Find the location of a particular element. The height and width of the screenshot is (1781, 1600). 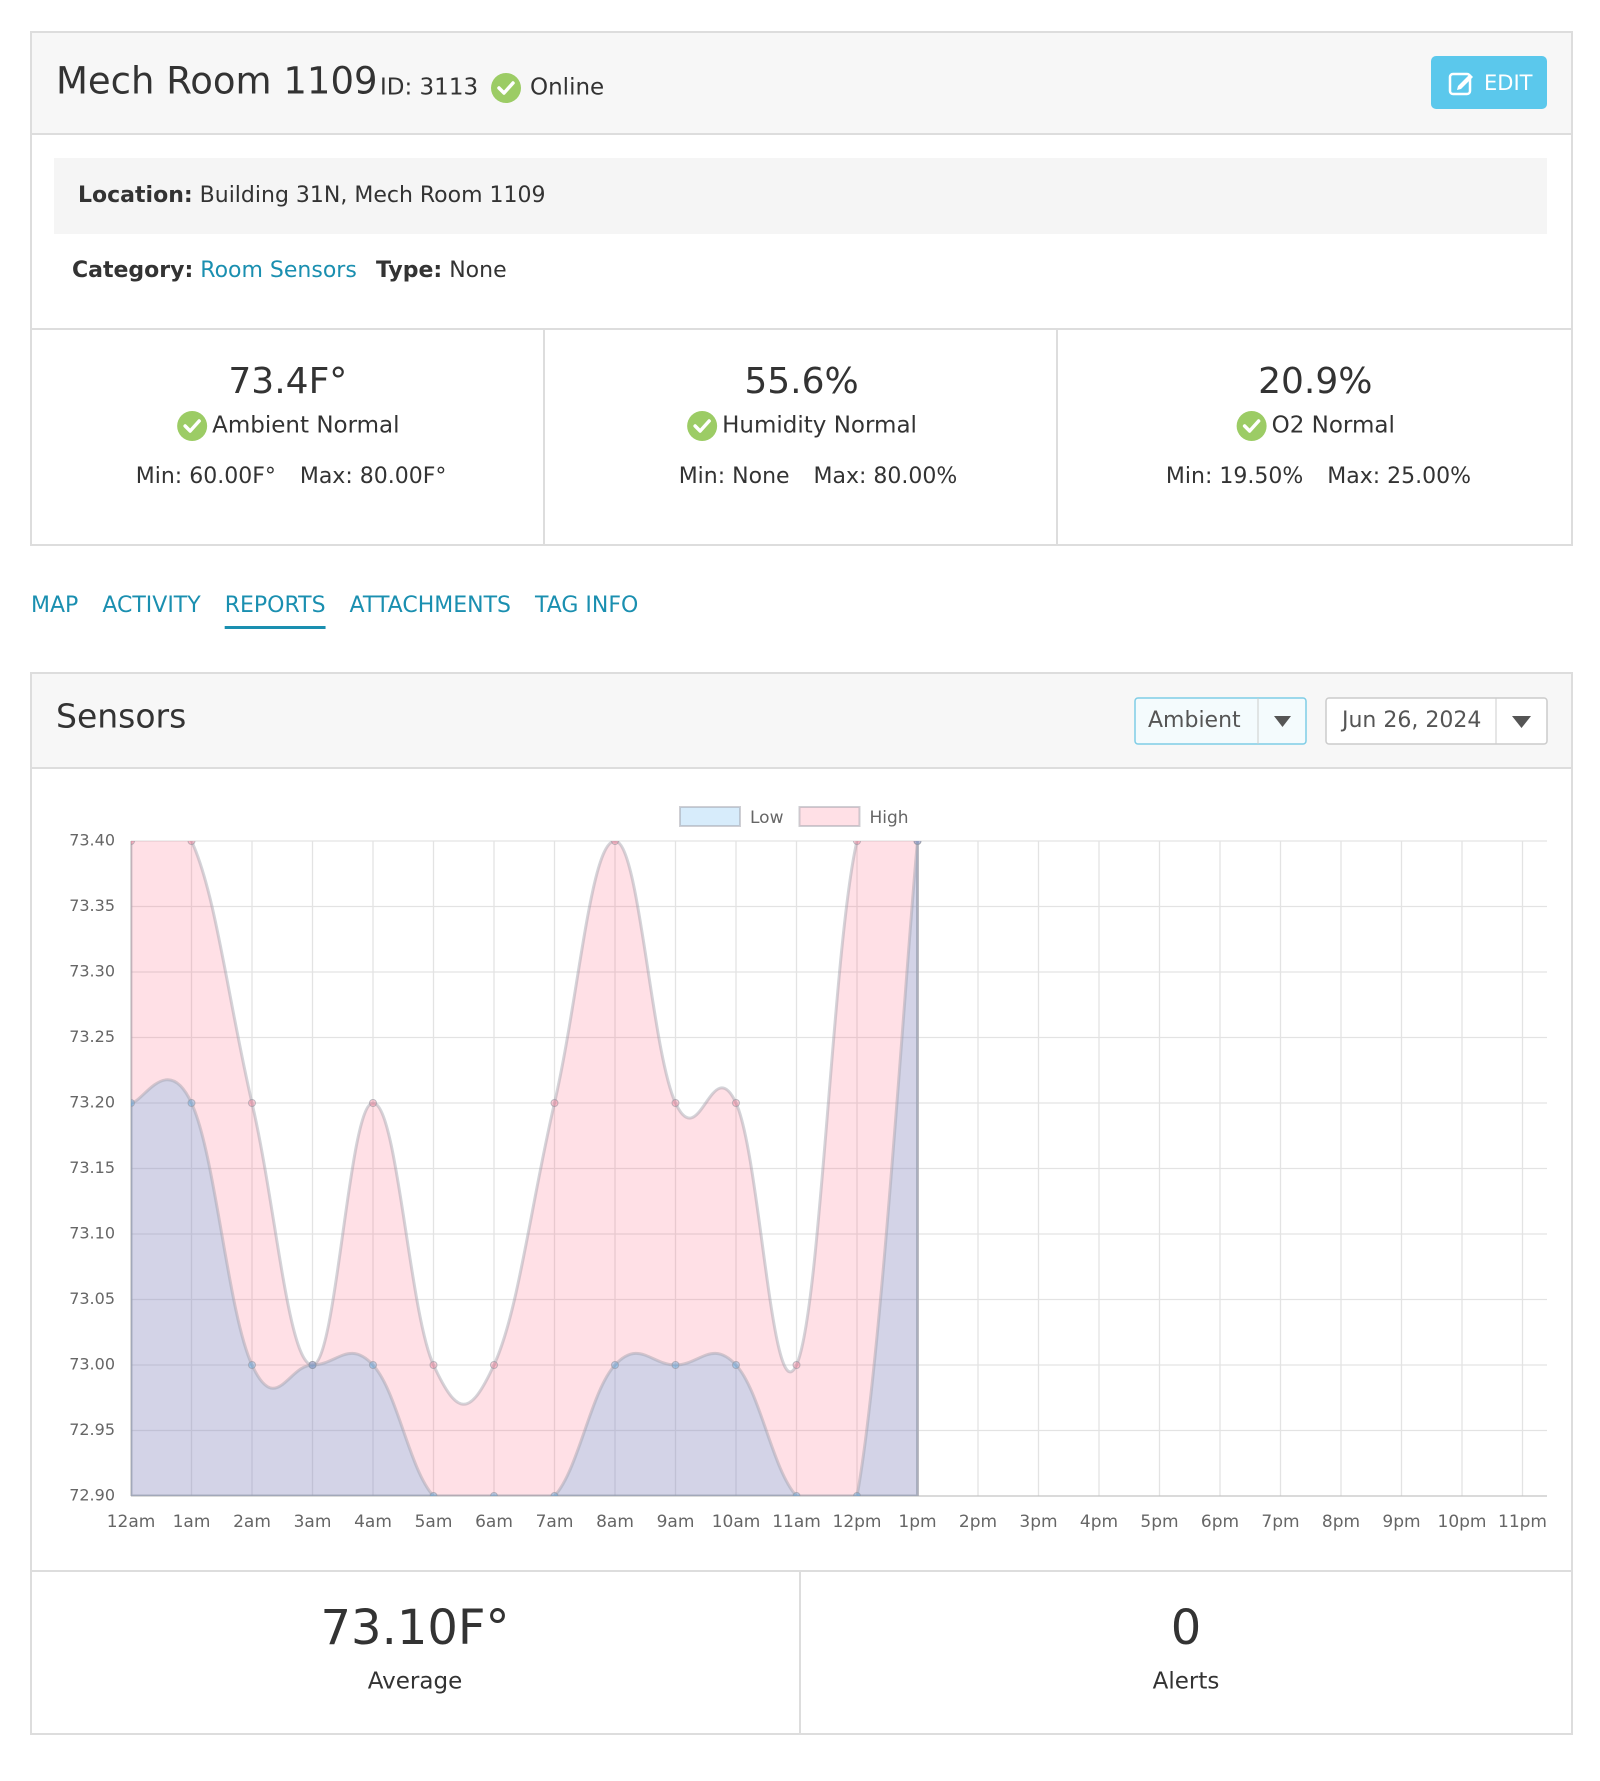

x-tick-label: 6pm is located at coordinates (1220, 1522).